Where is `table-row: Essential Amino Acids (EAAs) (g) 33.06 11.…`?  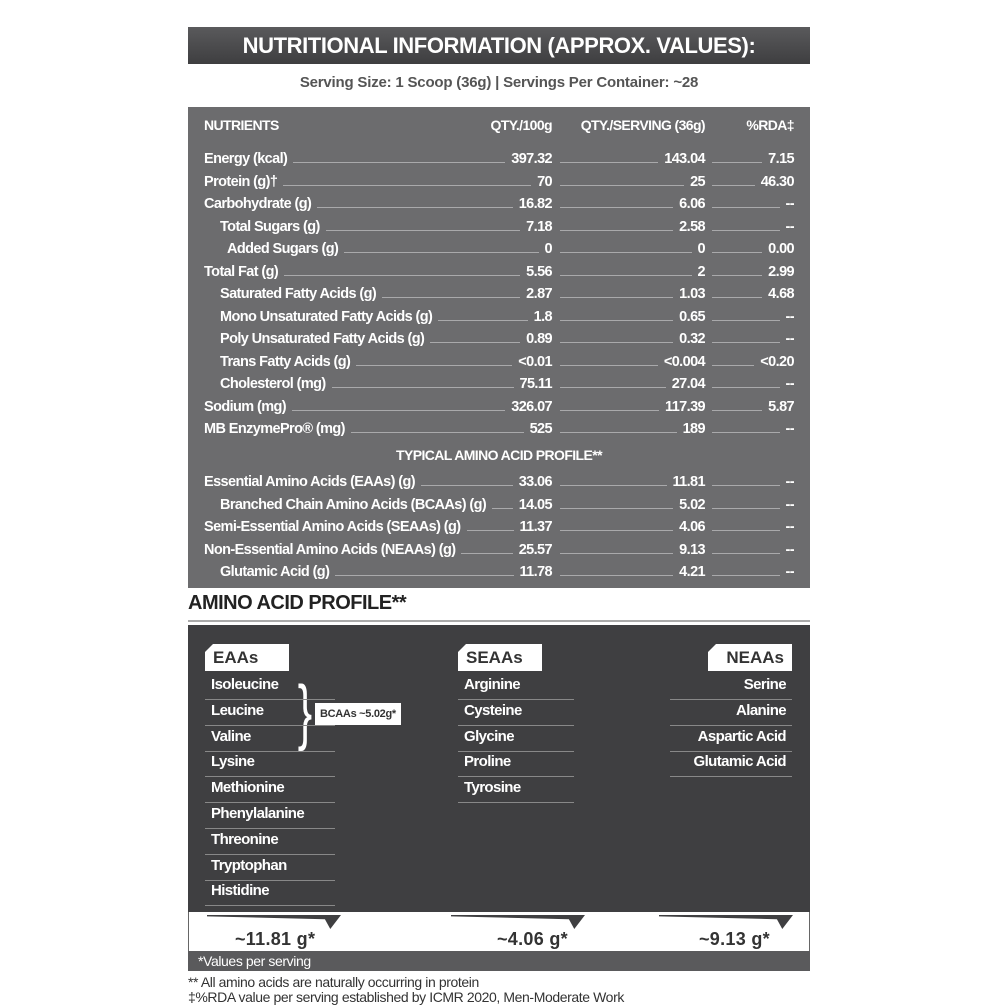 table-row: Essential Amino Acids (EAAs) (g) 33.06 11.… is located at coordinates (499, 479).